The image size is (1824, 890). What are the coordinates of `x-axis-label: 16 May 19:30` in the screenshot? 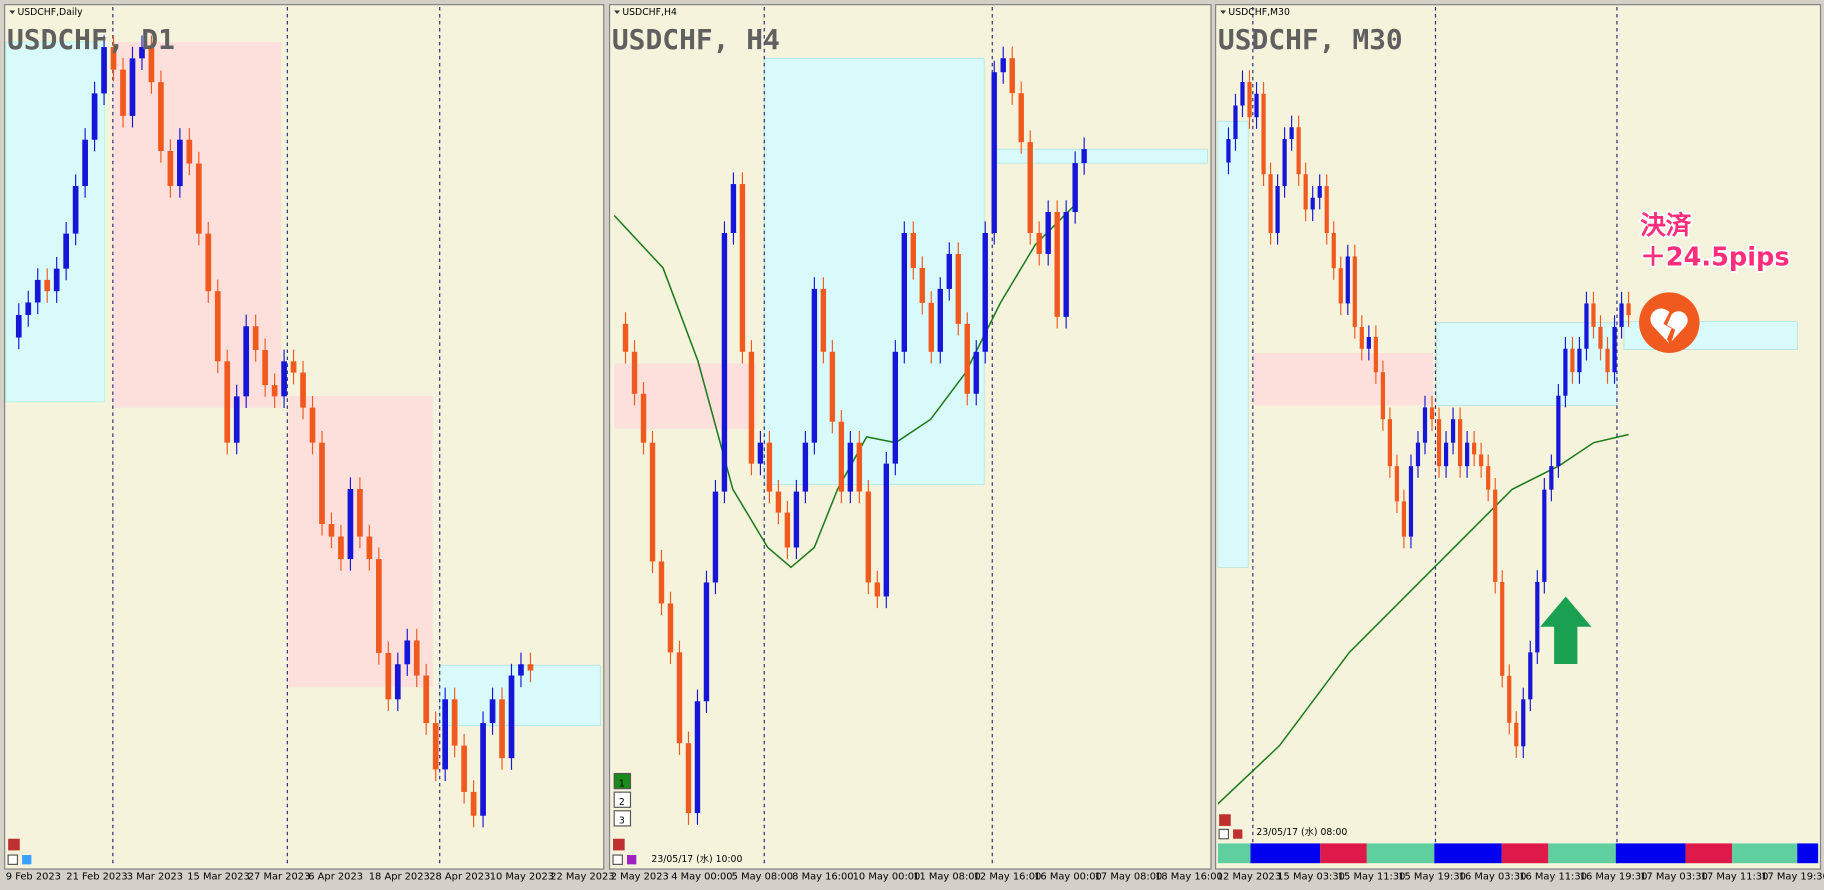 It's located at (1614, 877).